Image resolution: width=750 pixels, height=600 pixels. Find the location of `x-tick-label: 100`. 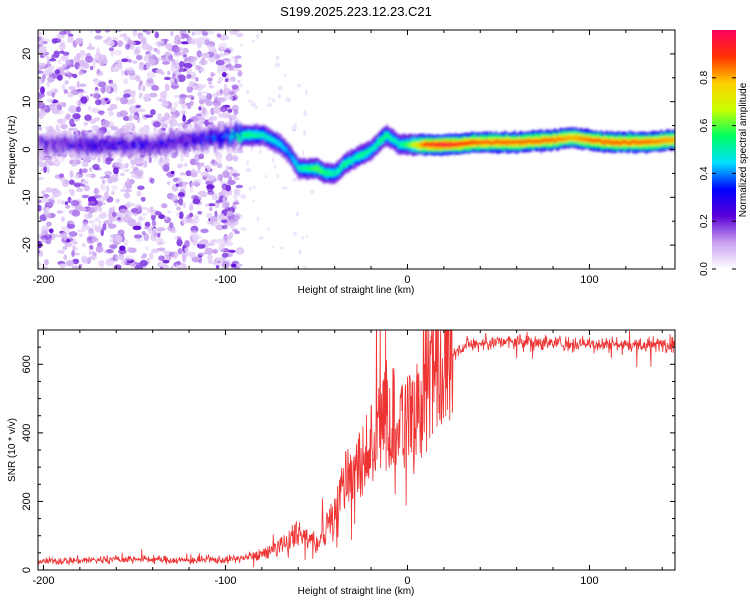

x-tick-label: 100 is located at coordinates (589, 581).